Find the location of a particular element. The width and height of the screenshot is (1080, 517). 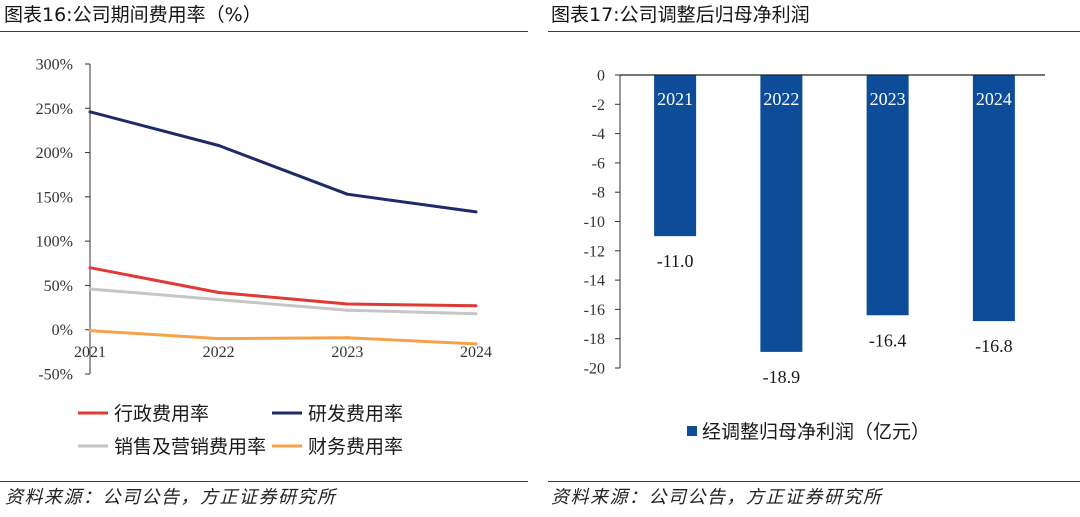

y-tick-label: 300% is located at coordinates (54, 65).